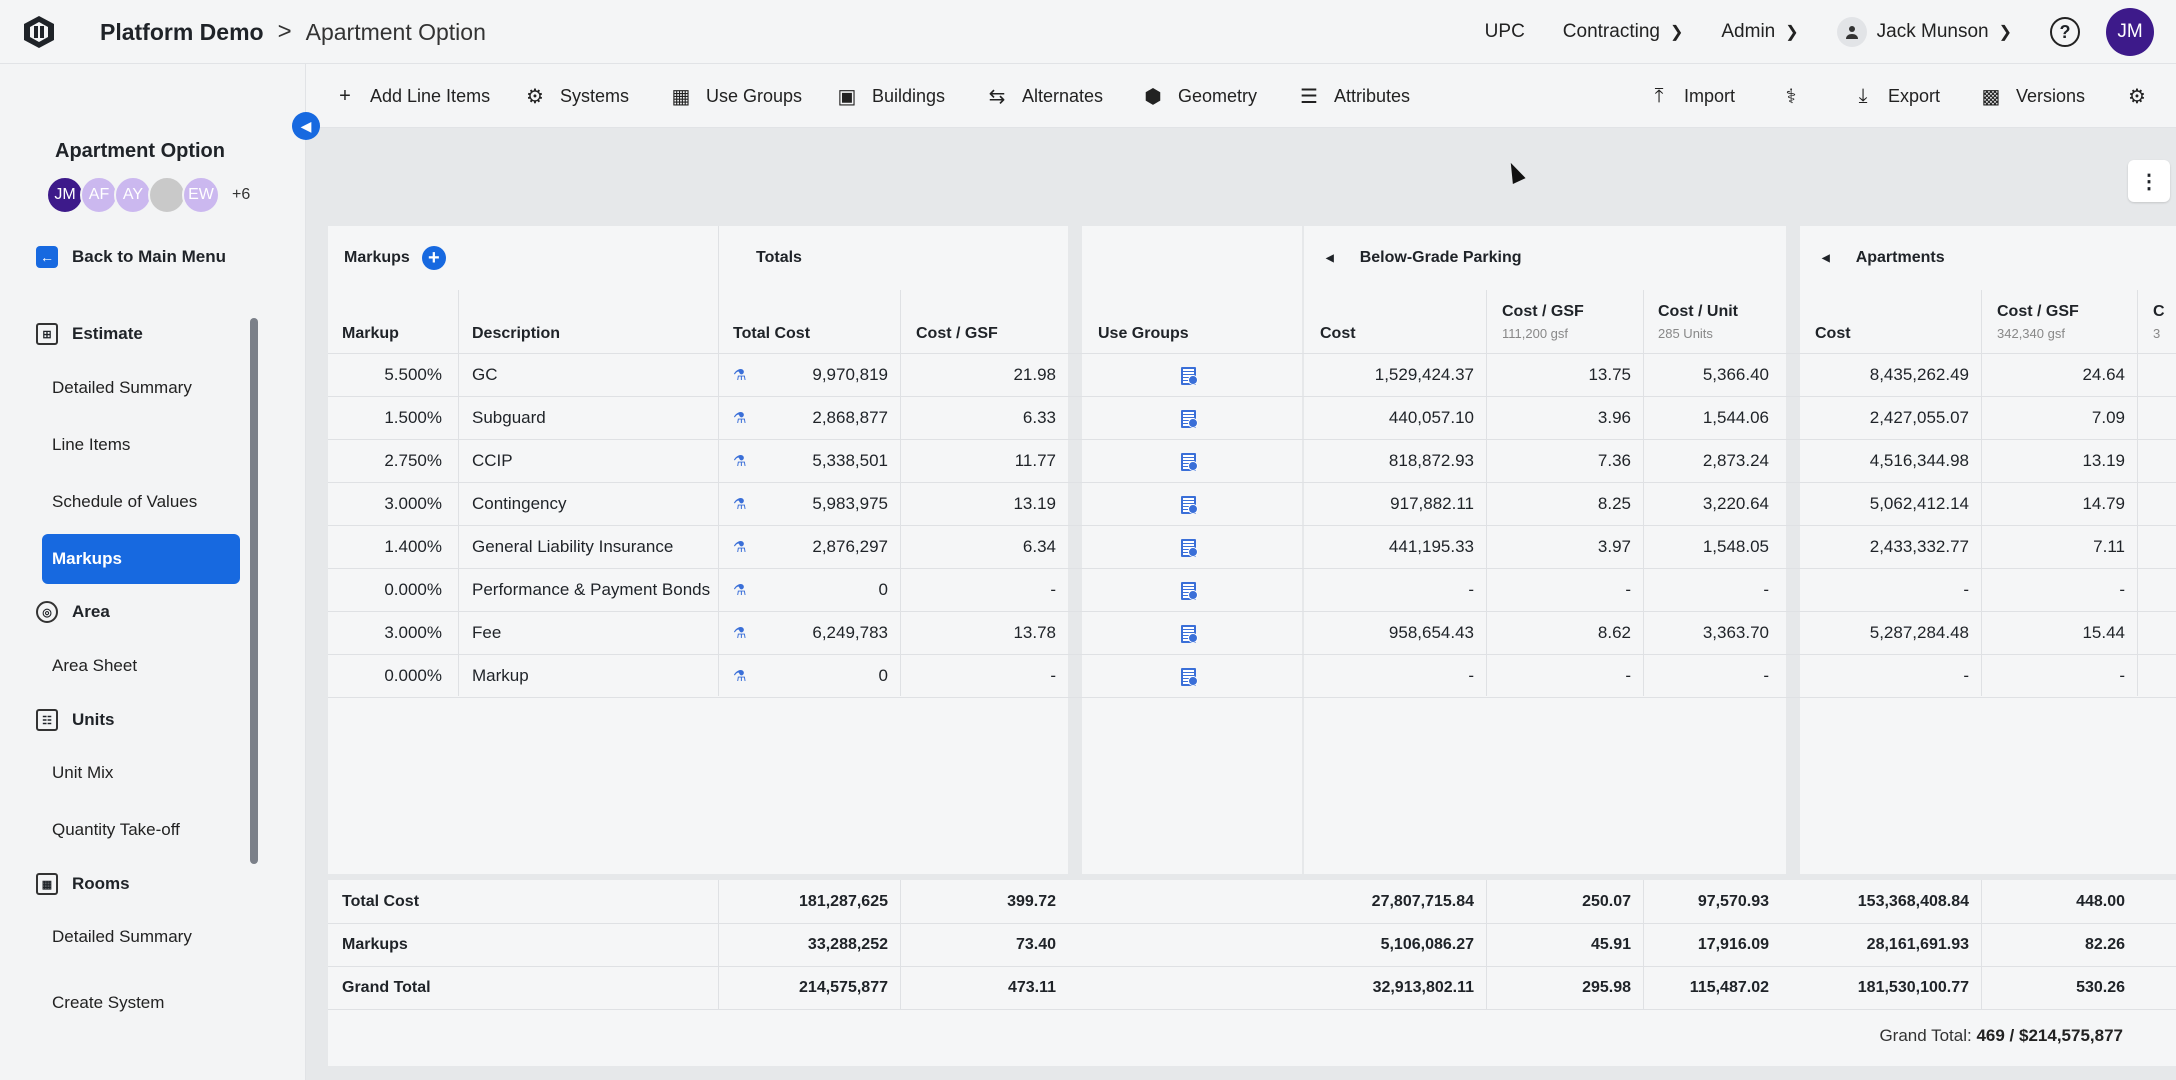  Describe the element at coordinates (1883, 258) in the screenshot. I see `group-apartments: ◀ Apartments` at that location.